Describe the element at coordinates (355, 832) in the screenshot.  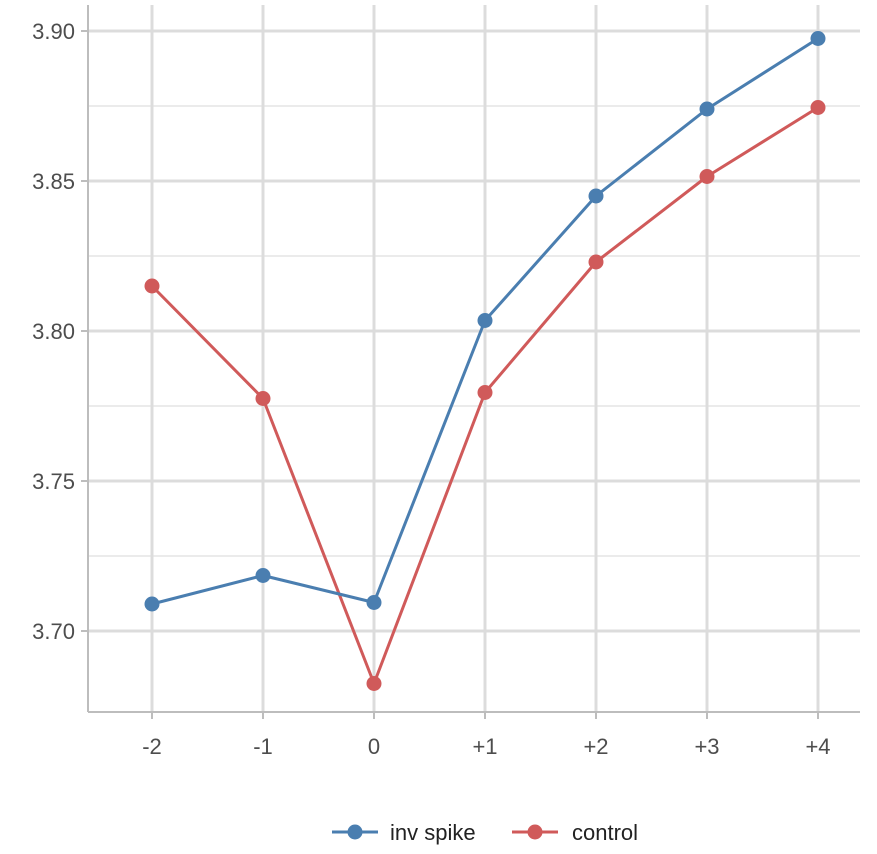
I see `legend-marker-inv-spike` at that location.